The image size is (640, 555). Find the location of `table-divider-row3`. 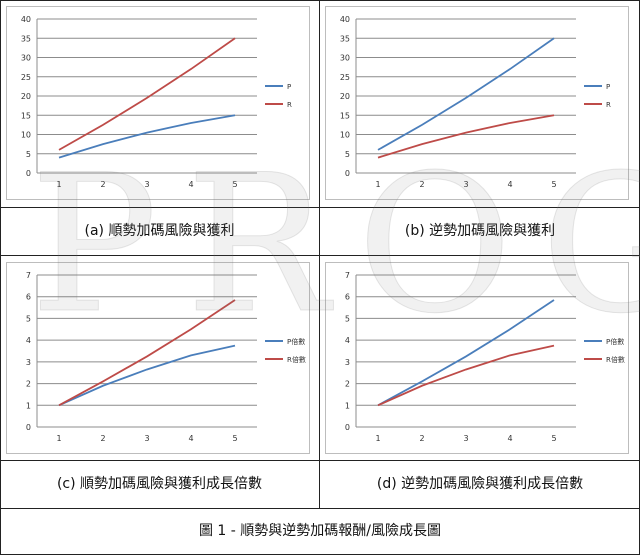

table-divider-row3 is located at coordinates (320, 460).